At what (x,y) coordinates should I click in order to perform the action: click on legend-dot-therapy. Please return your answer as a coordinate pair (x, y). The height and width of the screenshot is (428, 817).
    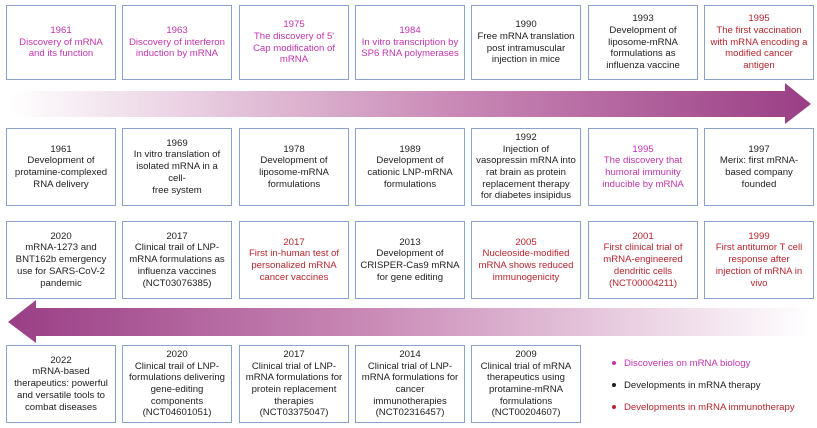
    Looking at the image, I should click on (614, 385).